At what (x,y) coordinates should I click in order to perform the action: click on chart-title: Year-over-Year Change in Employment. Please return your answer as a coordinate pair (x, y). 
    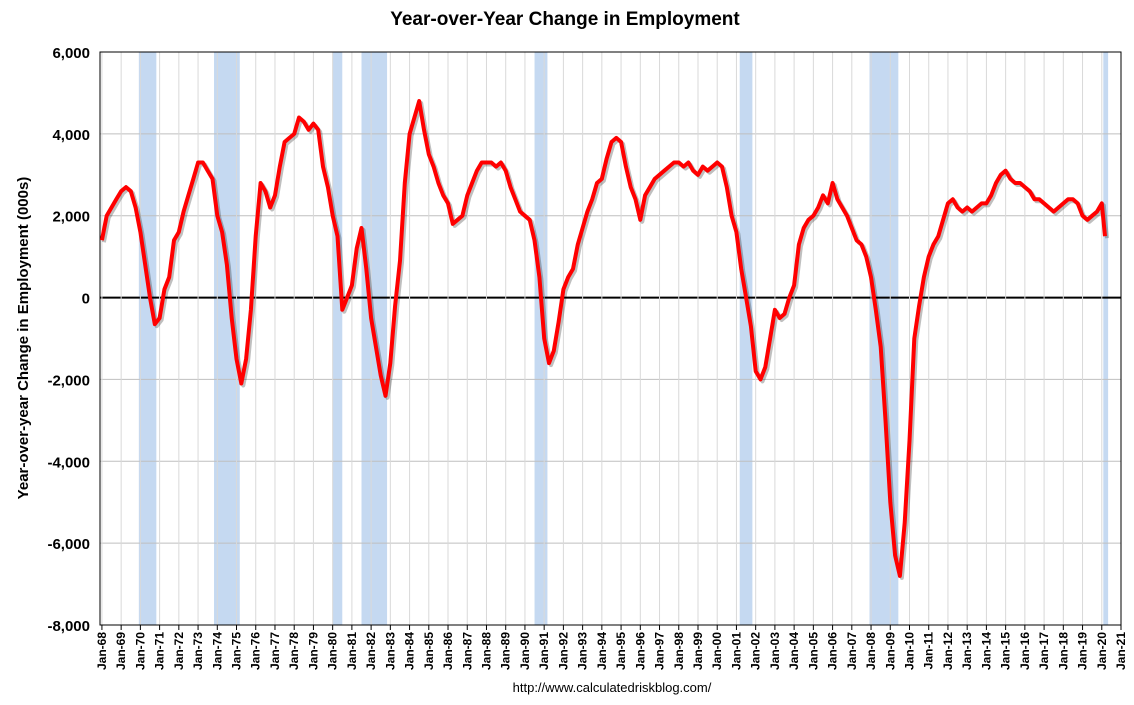
    Looking at the image, I should click on (565, 19).